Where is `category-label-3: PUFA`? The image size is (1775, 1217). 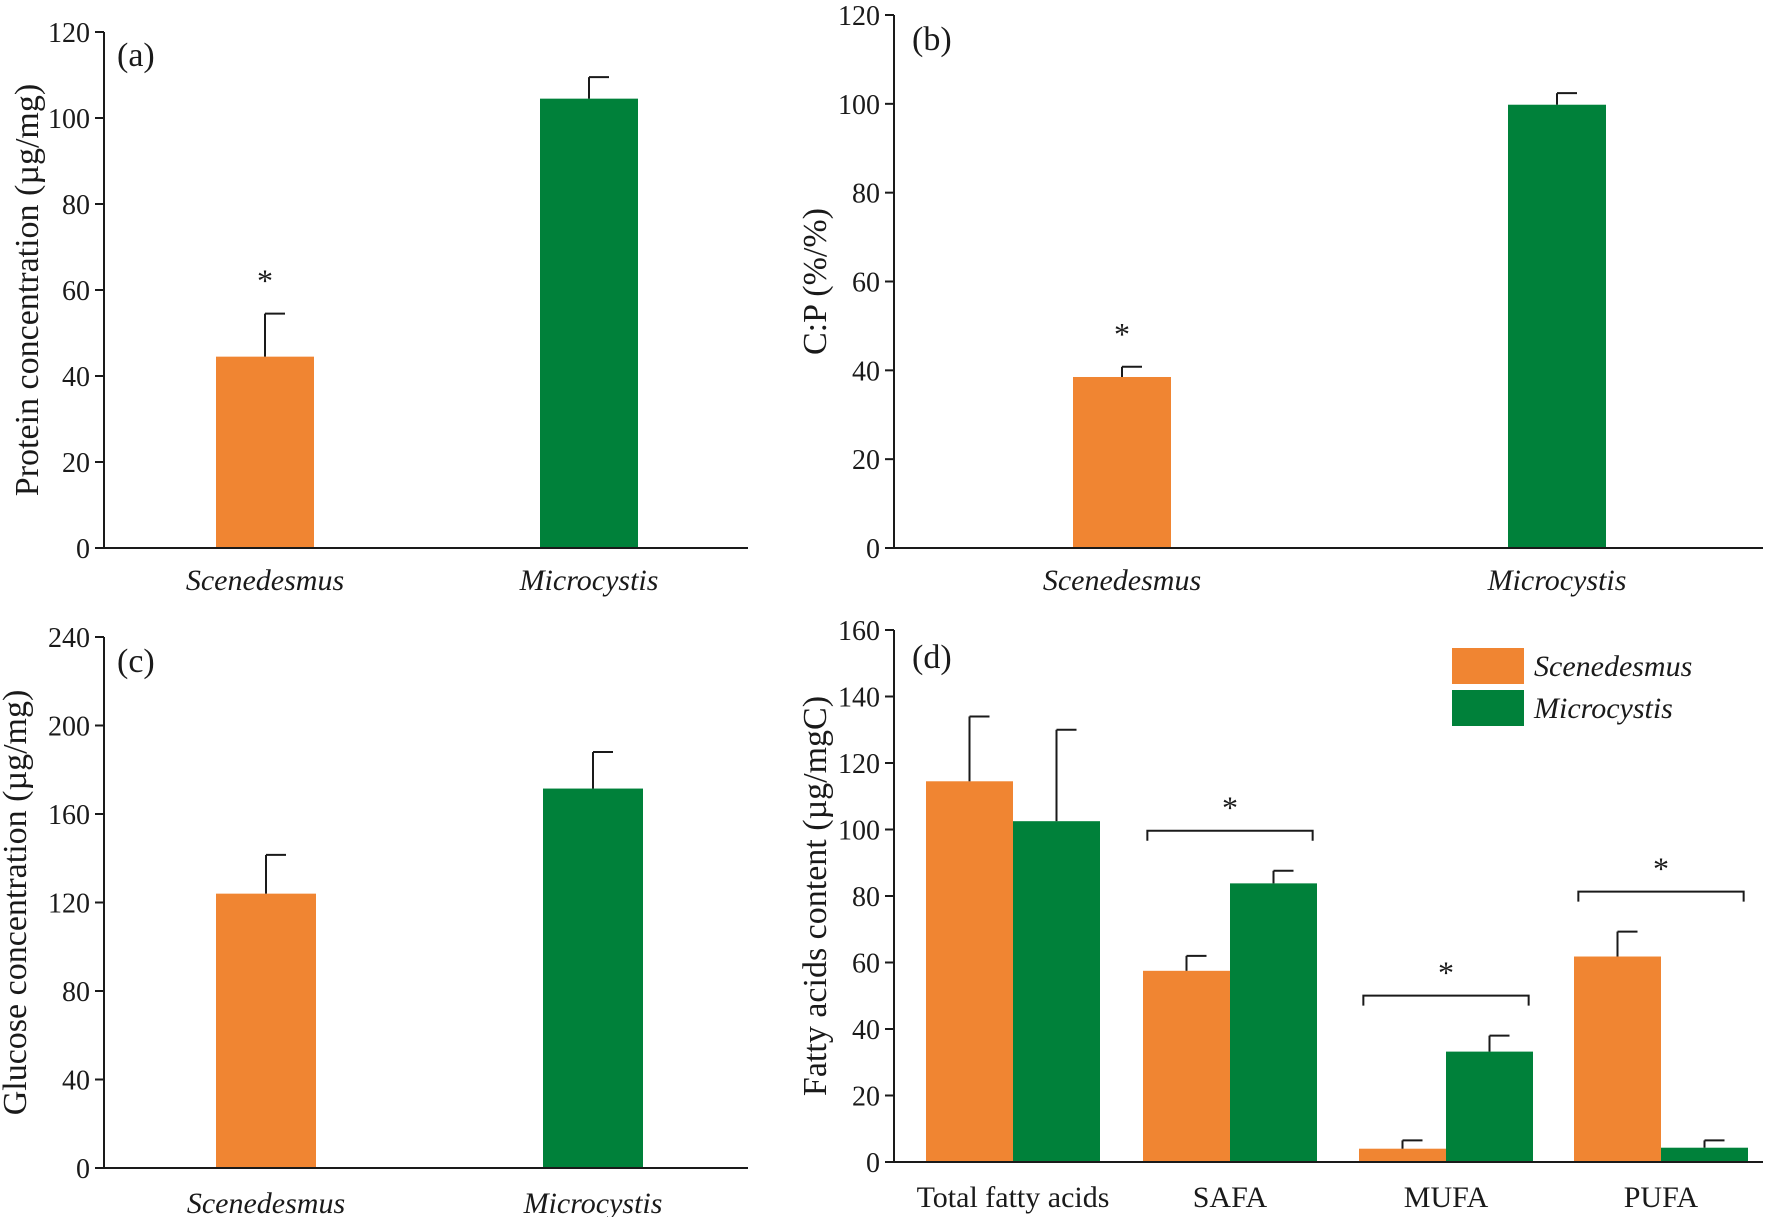
category-label-3: PUFA is located at coordinates (1661, 1197).